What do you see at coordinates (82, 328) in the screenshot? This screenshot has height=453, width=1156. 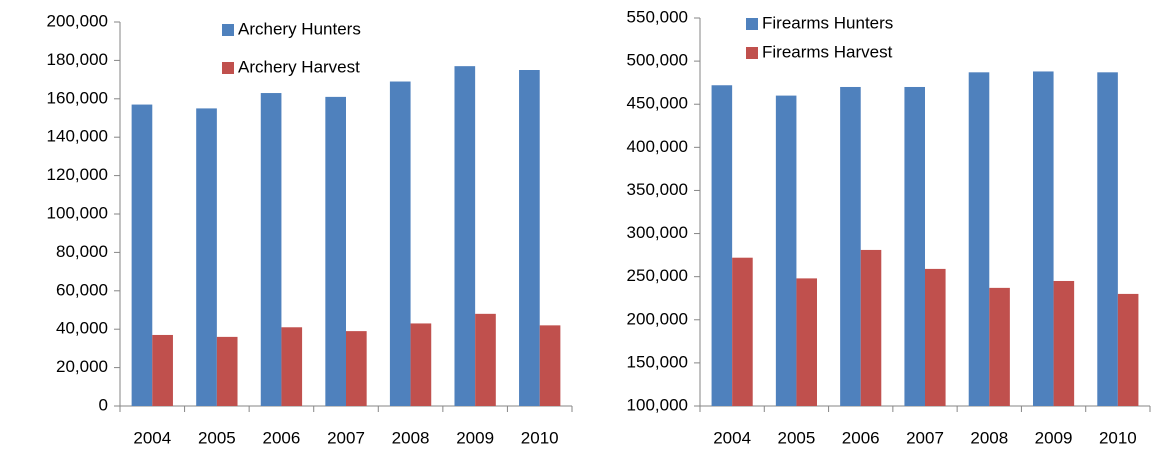 I see `y-tick-label: 40,000` at bounding box center [82, 328].